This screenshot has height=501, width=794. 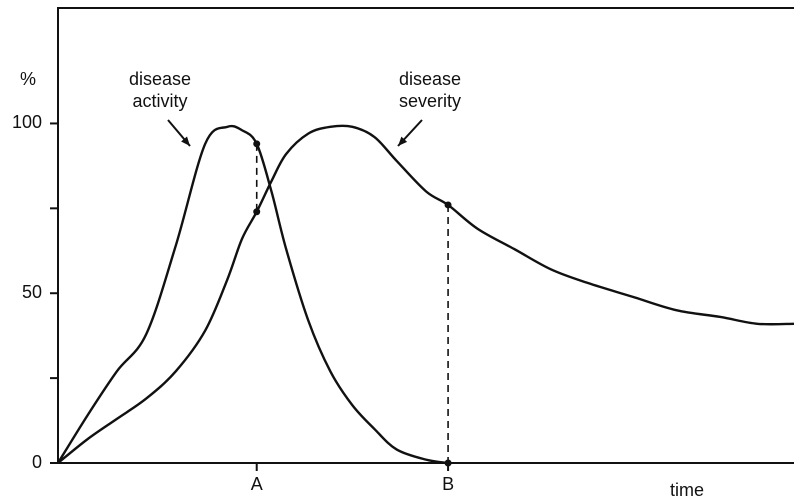 What do you see at coordinates (430, 101) in the screenshot?
I see `annotation: severity` at bounding box center [430, 101].